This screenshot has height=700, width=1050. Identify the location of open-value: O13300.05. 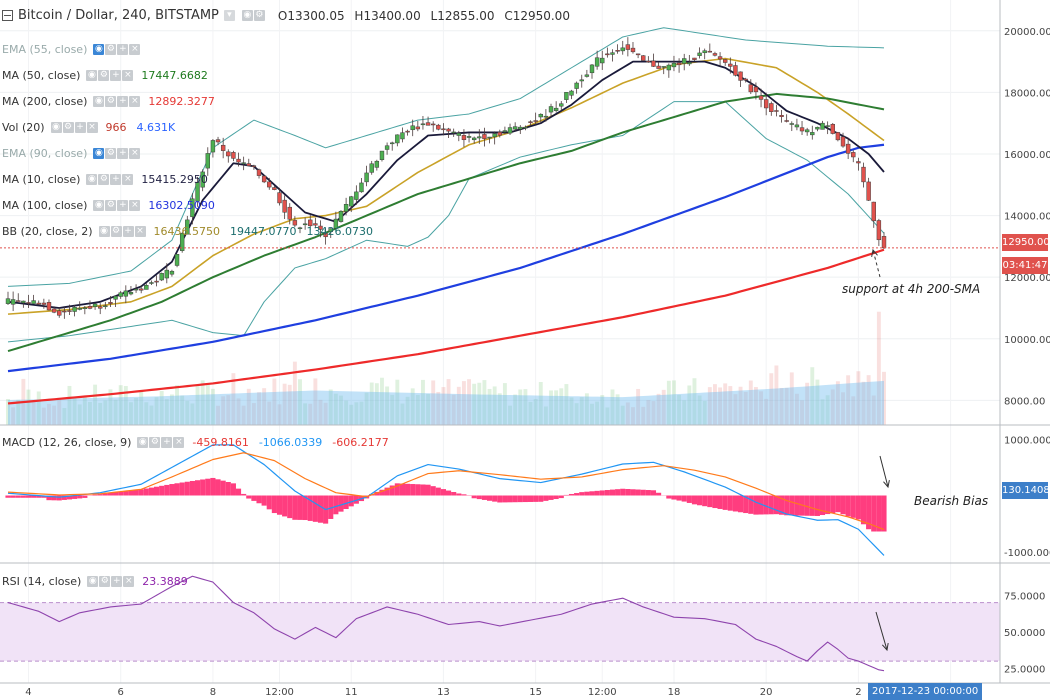
(311, 15).